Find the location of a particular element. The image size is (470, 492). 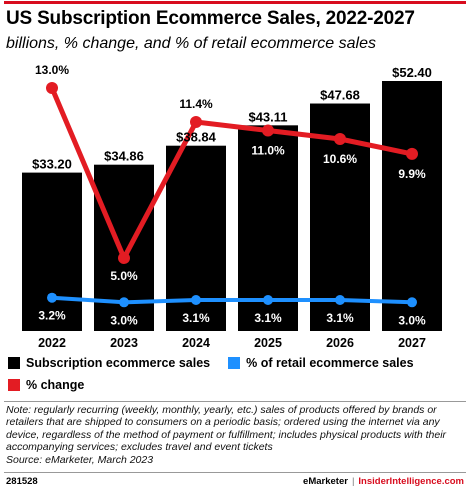

retail-label-2025: 3.1% is located at coordinates (268, 318).